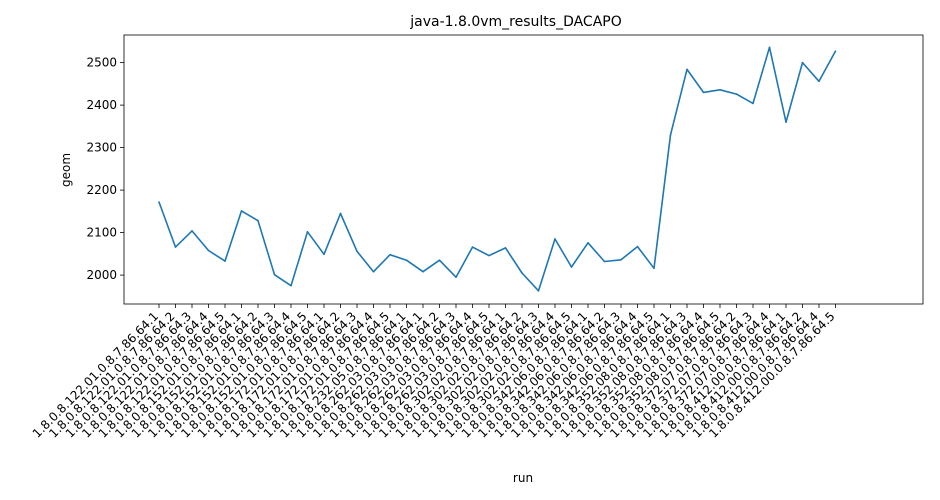  I want to click on y-tick-label: 2200, so click(101, 190).